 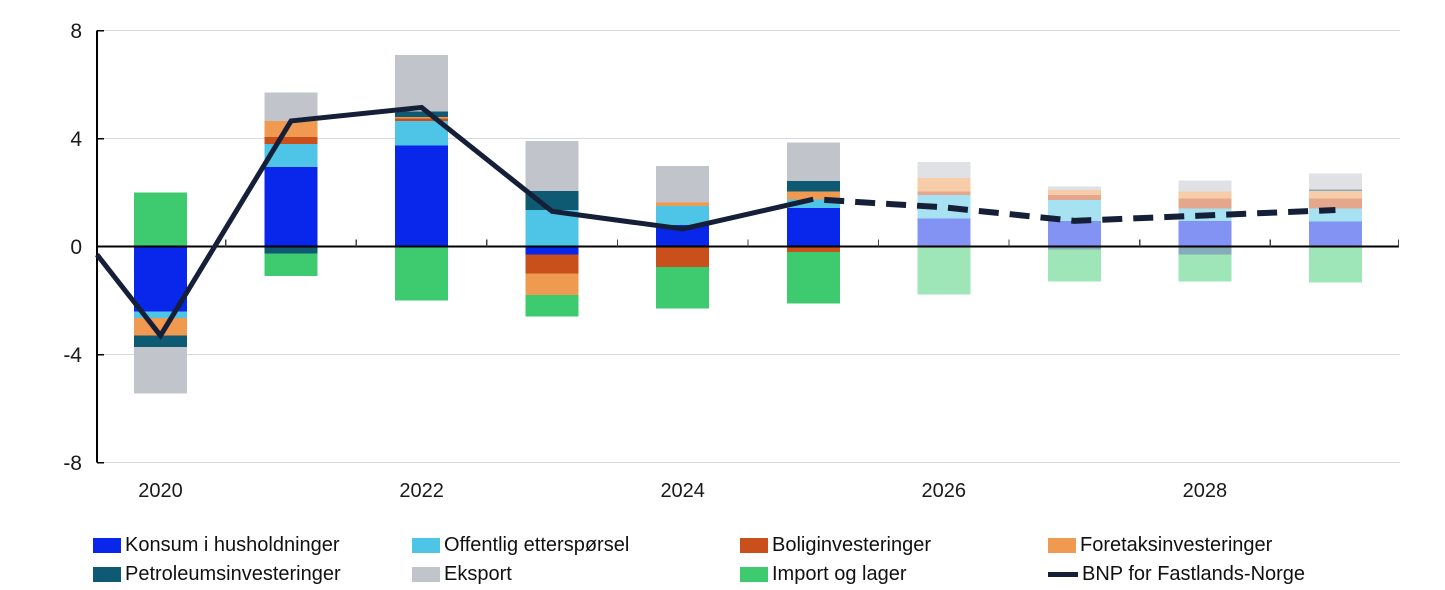 What do you see at coordinates (160, 370) in the screenshot?
I see `bar-eksport-2020` at bounding box center [160, 370].